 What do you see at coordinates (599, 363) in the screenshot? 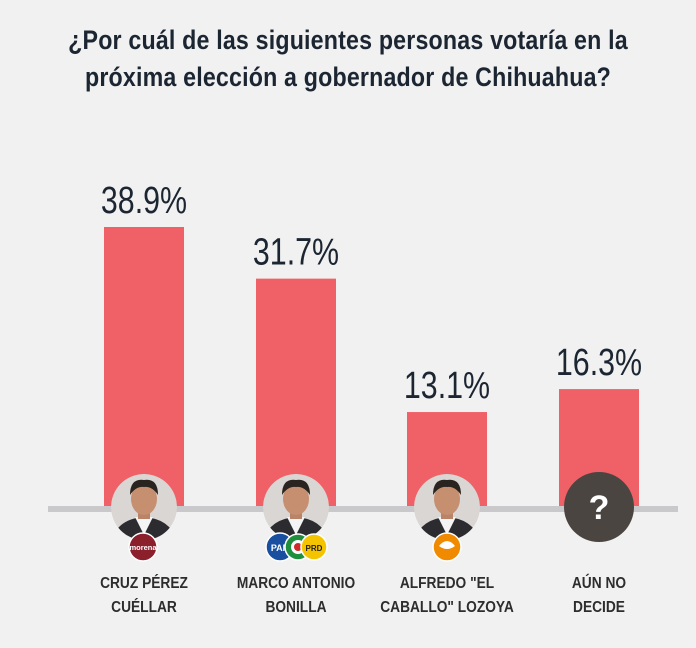
I see `value-label: 16.3%` at bounding box center [599, 363].